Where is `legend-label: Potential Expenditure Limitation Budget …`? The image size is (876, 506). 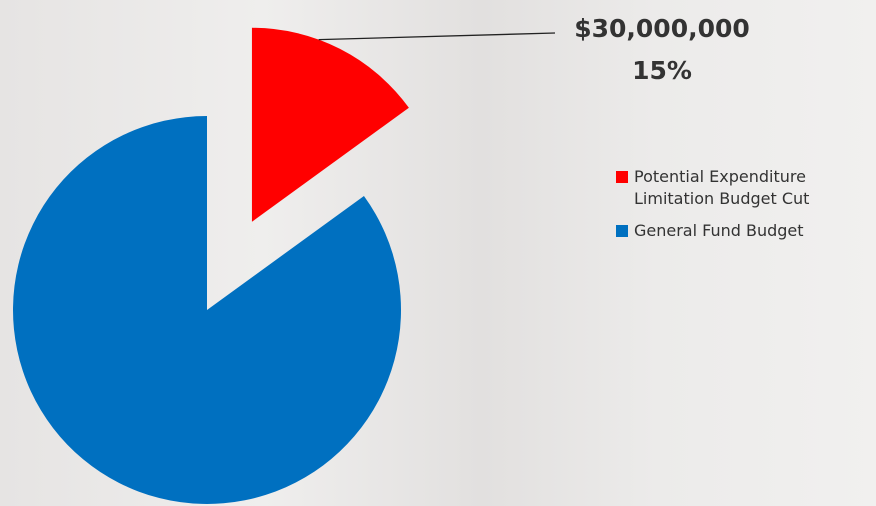 legend-label: Potential Expenditure Limitation Budget … is located at coordinates (722, 187).